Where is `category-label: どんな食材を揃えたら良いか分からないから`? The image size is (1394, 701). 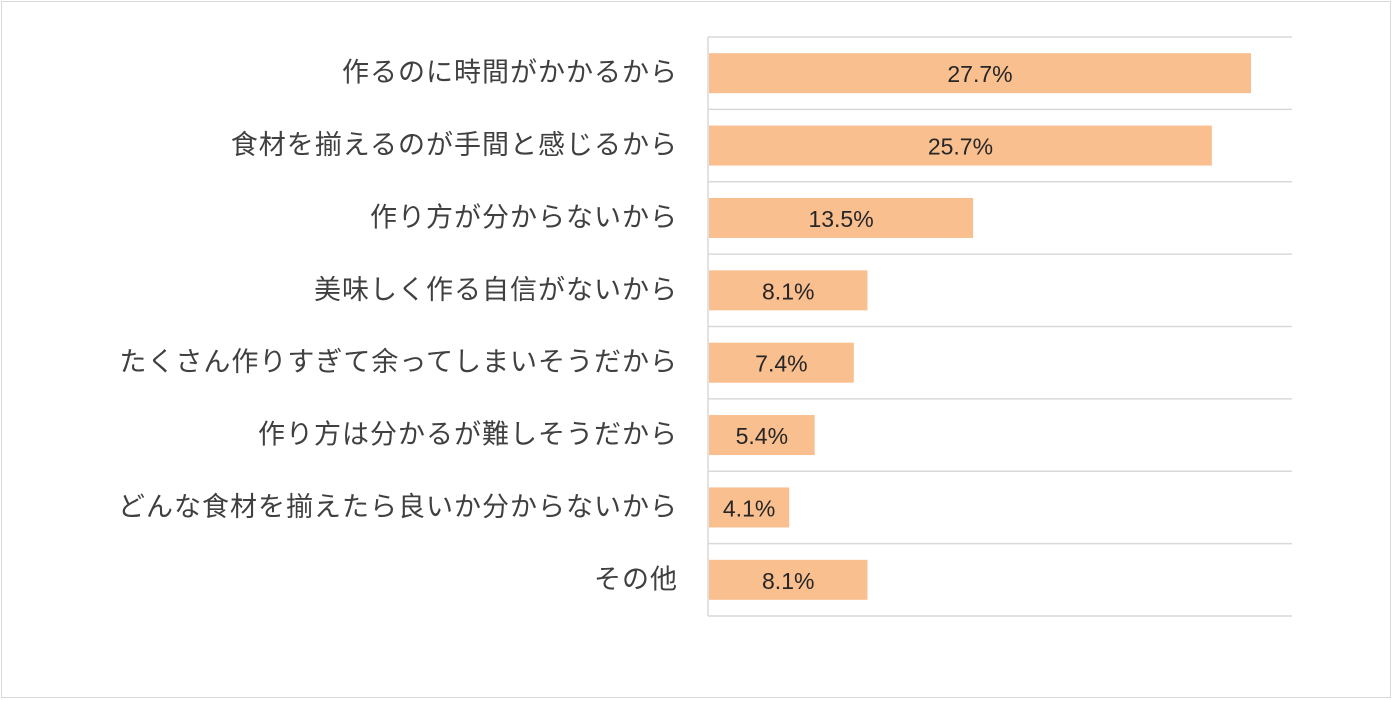 category-label: どんな食材を揃えたら良いか分からないから is located at coordinates (398, 507).